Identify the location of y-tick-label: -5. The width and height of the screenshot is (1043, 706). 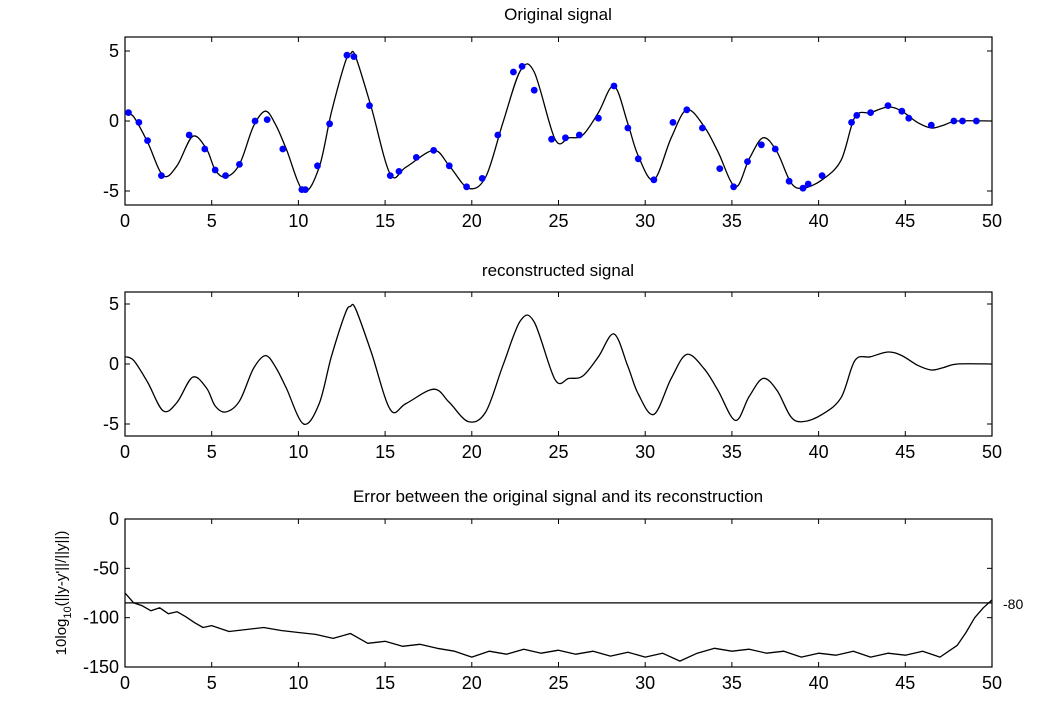
(111, 191).